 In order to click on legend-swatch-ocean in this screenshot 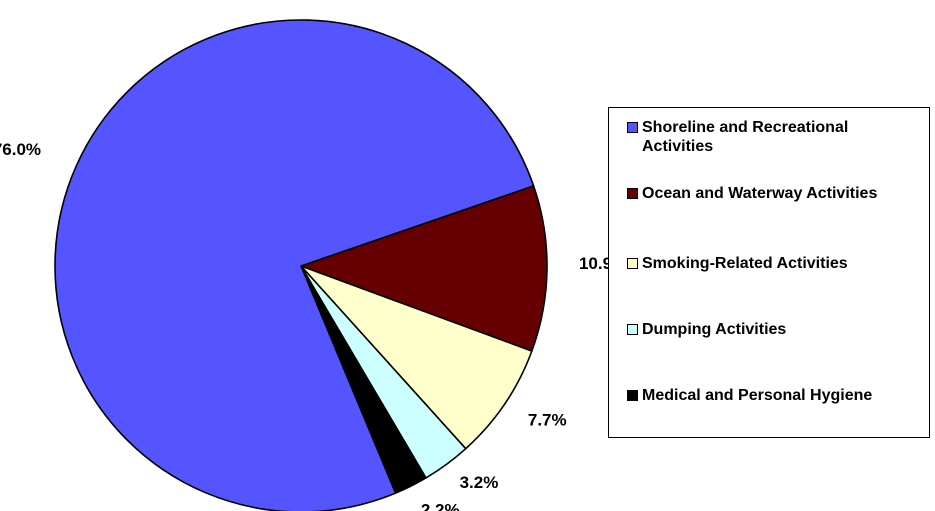, I will do `click(632, 193)`.